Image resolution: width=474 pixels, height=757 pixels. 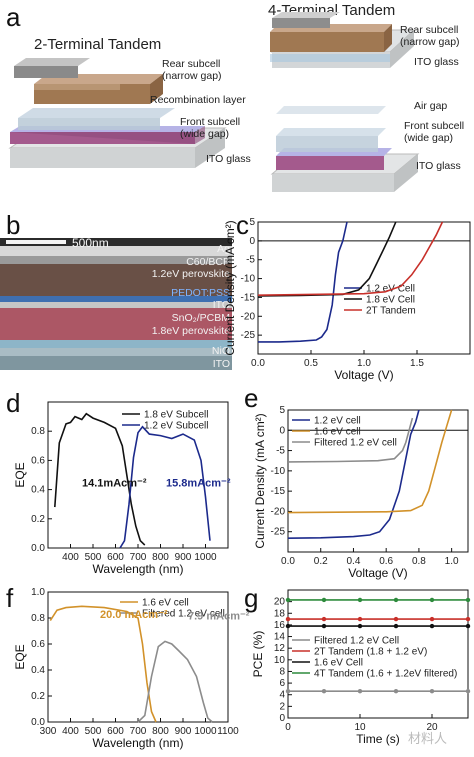 I want to click on legend-label: 4T Tandem (1.6 + 1.2eV filtered), so click(x=385, y=674).